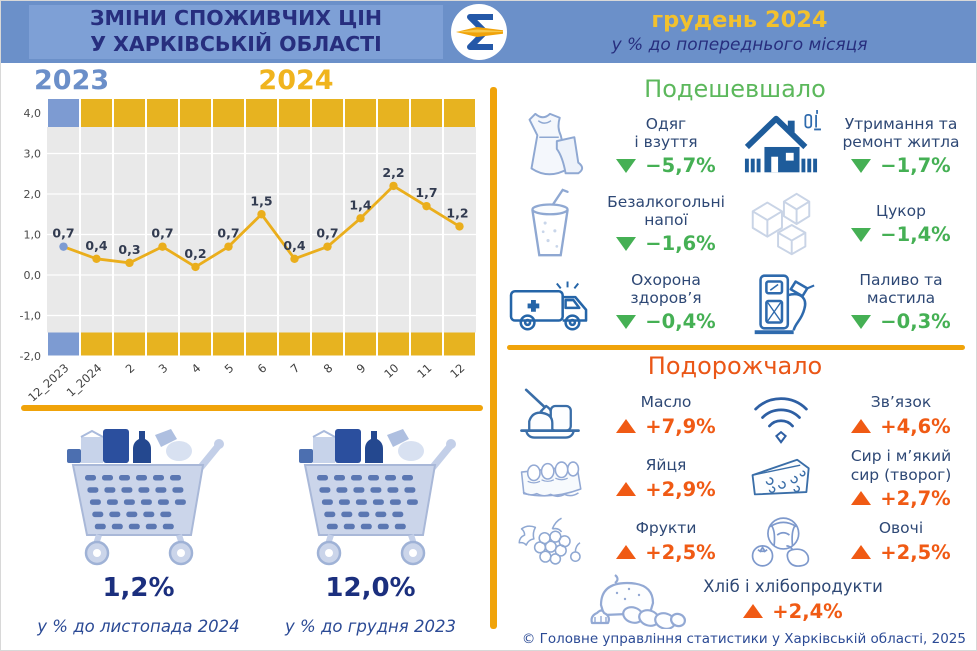 This screenshot has height=651, width=977. Describe the element at coordinates (666, 402) in the screenshot. I see `item-name: Масло` at that location.